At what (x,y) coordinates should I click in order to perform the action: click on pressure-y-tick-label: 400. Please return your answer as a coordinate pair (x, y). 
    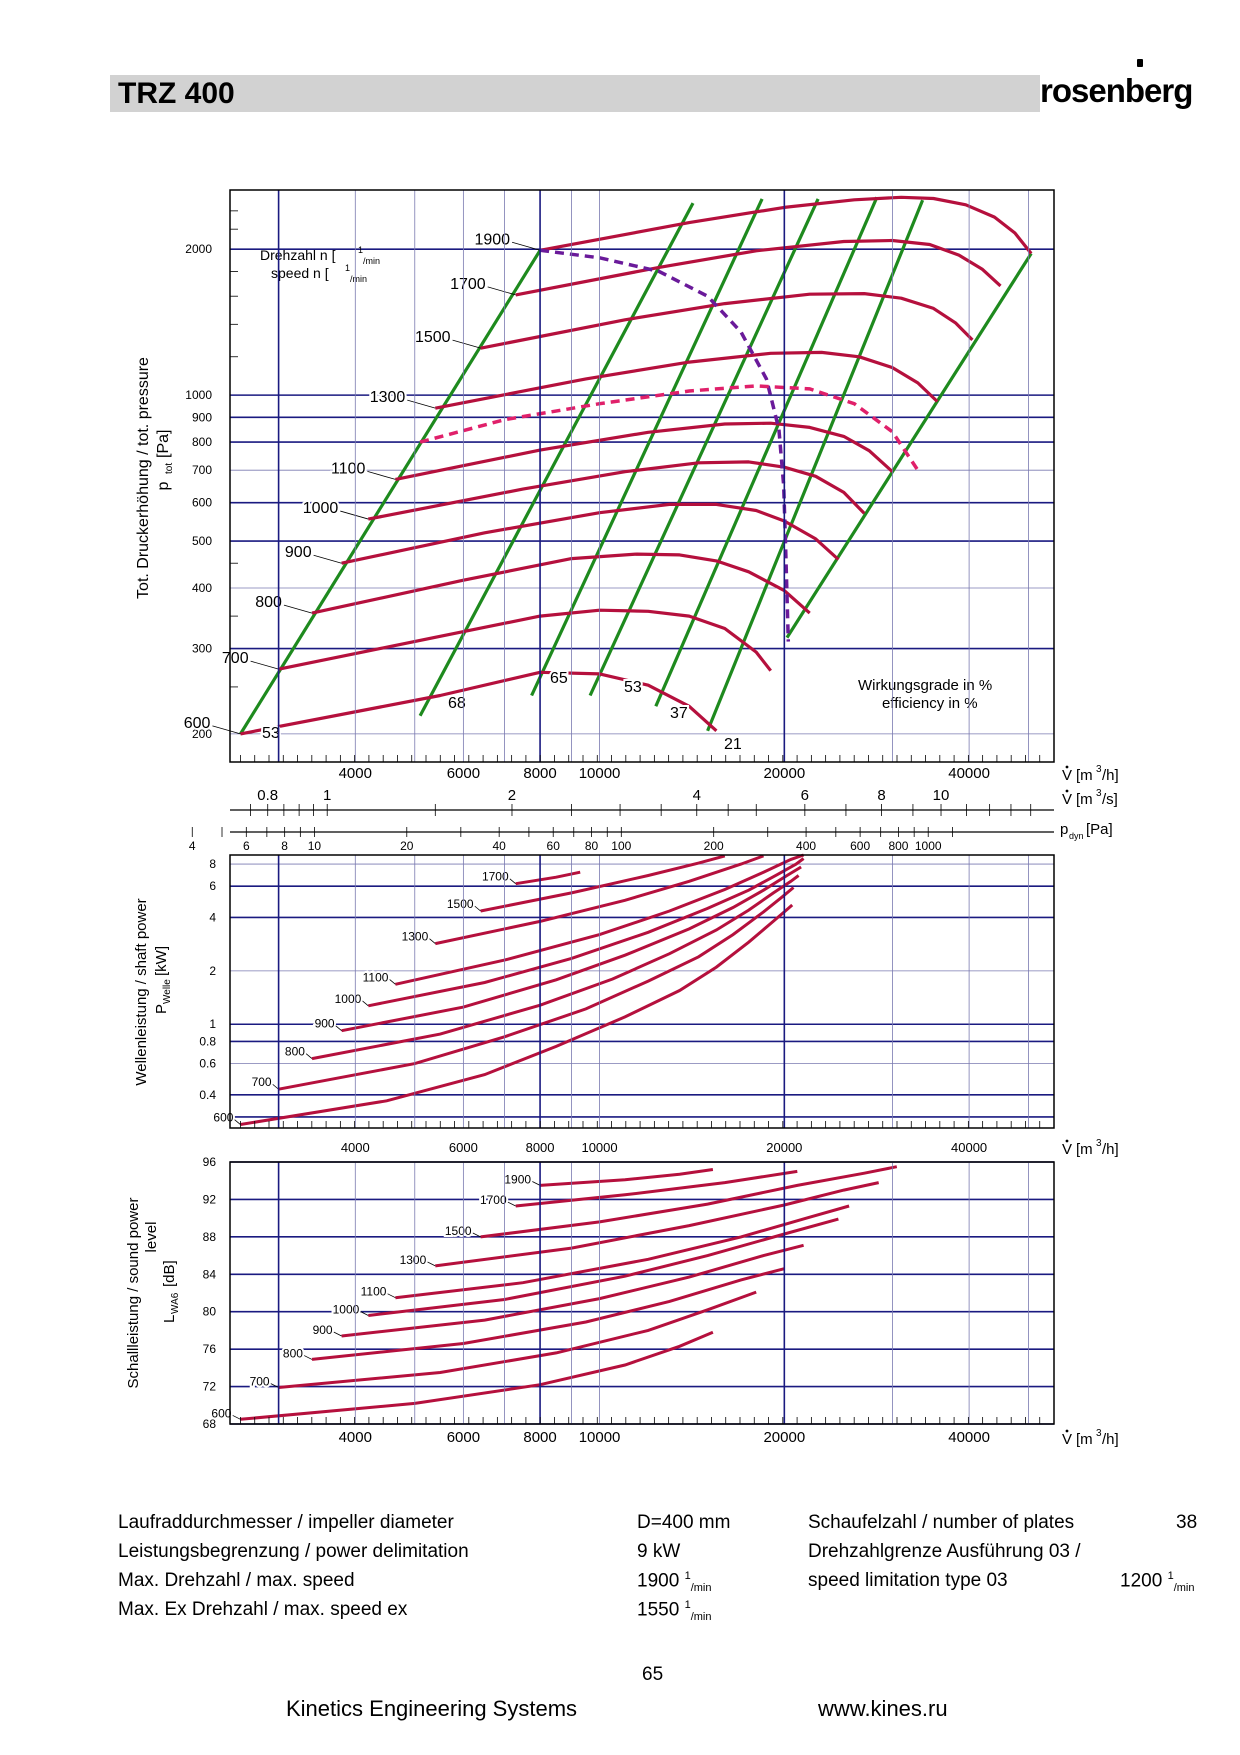
    Looking at the image, I should click on (202, 588).